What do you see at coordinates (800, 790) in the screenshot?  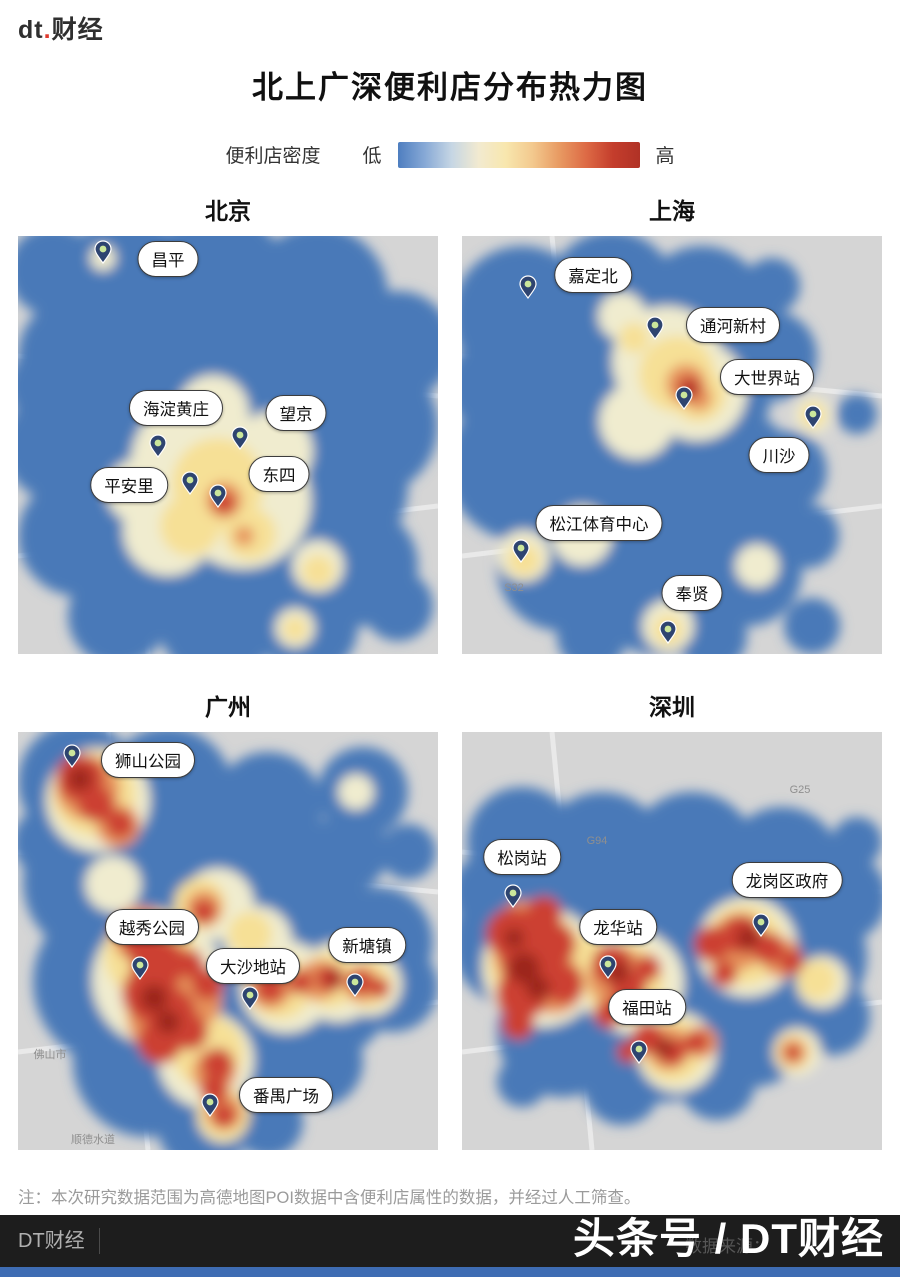 I see `basemap-place-label: G25` at bounding box center [800, 790].